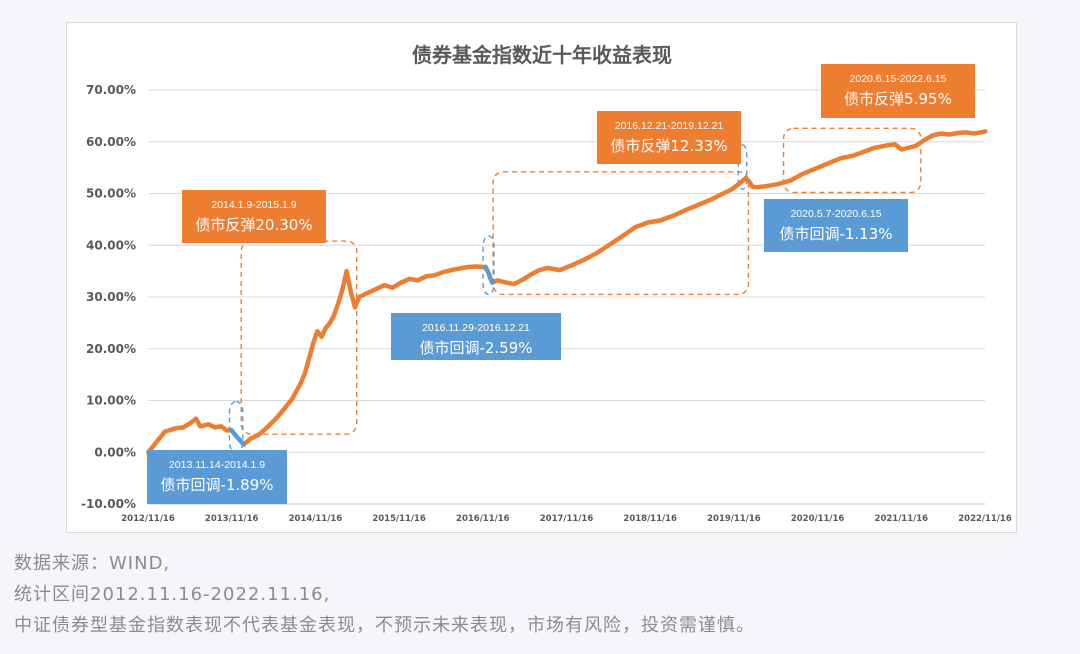  Describe the element at coordinates (111, 297) in the screenshot. I see `y-tick-label: 30.00%` at that location.